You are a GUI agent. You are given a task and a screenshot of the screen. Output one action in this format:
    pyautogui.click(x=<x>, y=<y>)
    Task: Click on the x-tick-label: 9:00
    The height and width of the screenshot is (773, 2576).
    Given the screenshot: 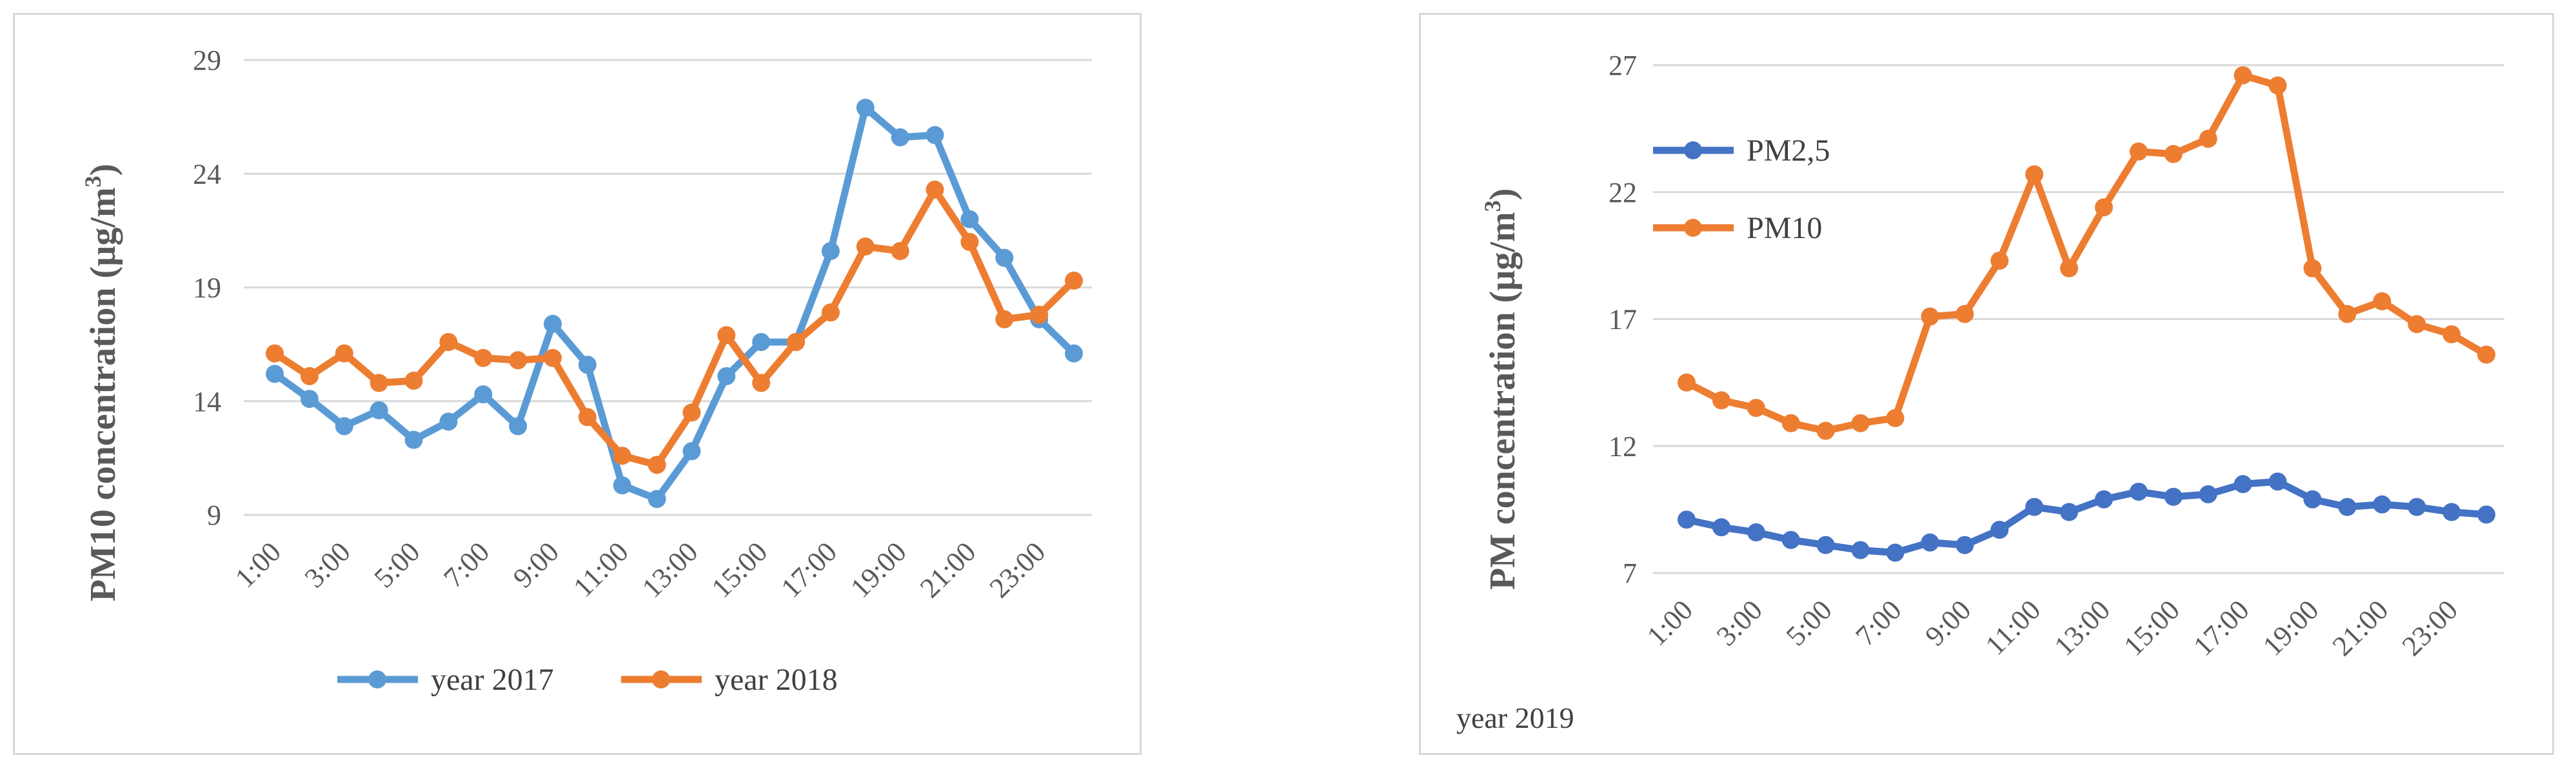 What is the action you would take?
    pyautogui.click(x=1948, y=623)
    